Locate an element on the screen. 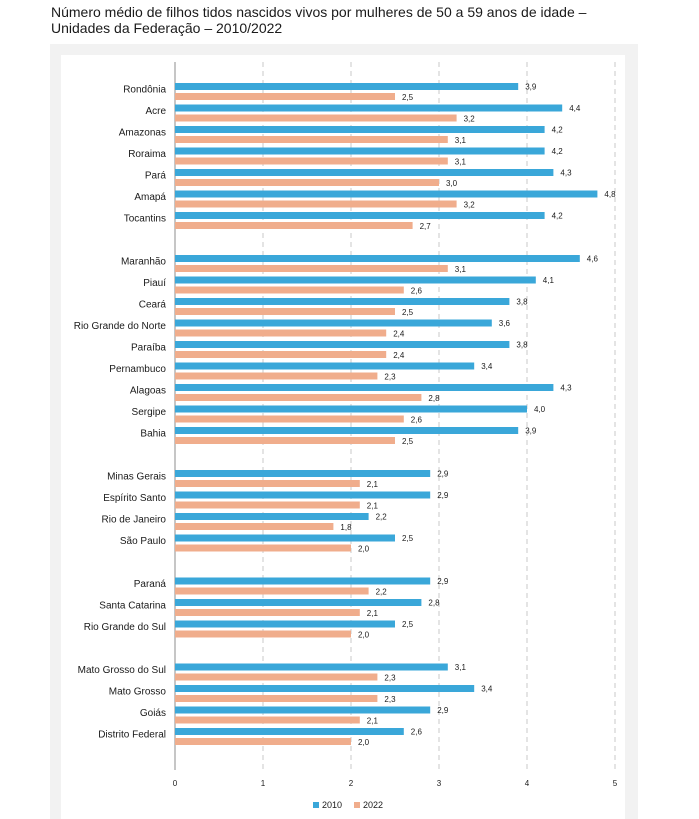 Image resolution: width=699 pixels, height=819 pixels. data-label-2022: 3,2 is located at coordinates (470, 205).